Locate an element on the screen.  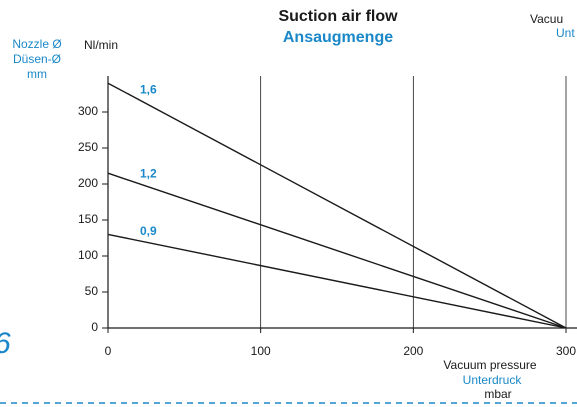
series-label: 0,9 is located at coordinates (148, 231).